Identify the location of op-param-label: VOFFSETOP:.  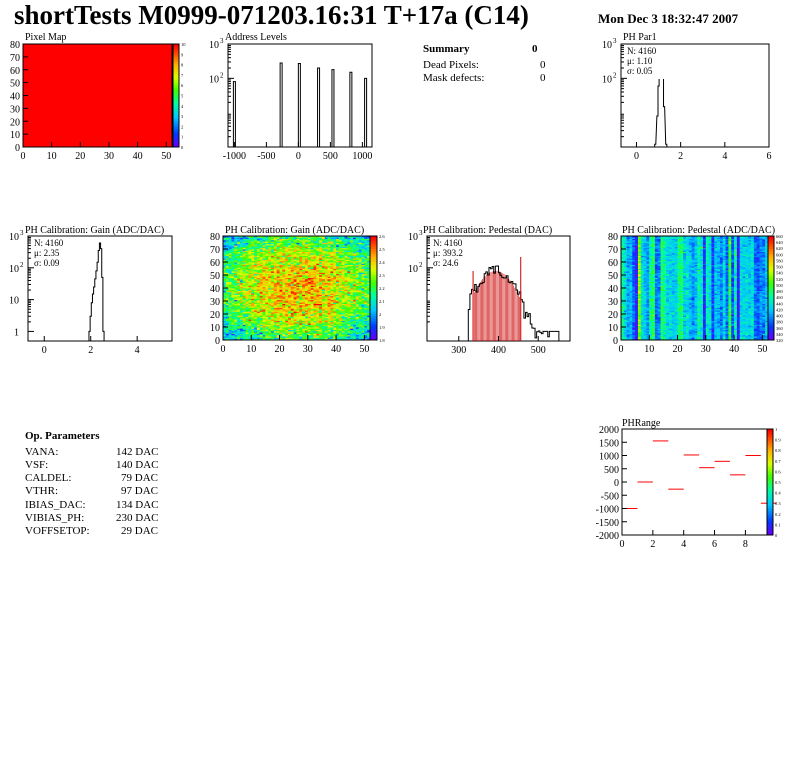
(57, 531).